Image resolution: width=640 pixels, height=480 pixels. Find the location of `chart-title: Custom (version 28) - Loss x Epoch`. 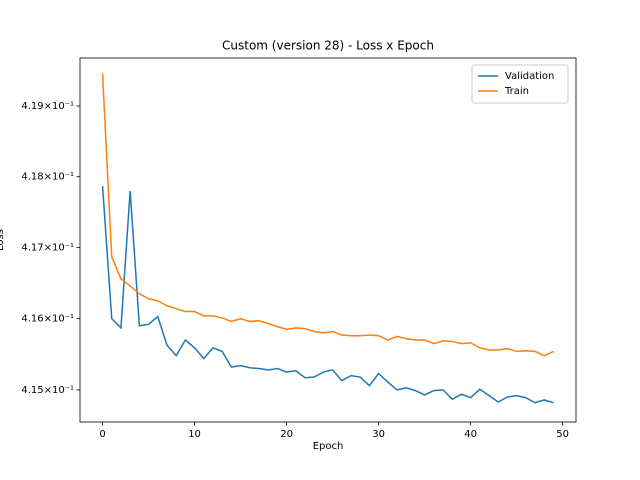

chart-title: Custom (version 28) - Loss x Epoch is located at coordinates (328, 46).